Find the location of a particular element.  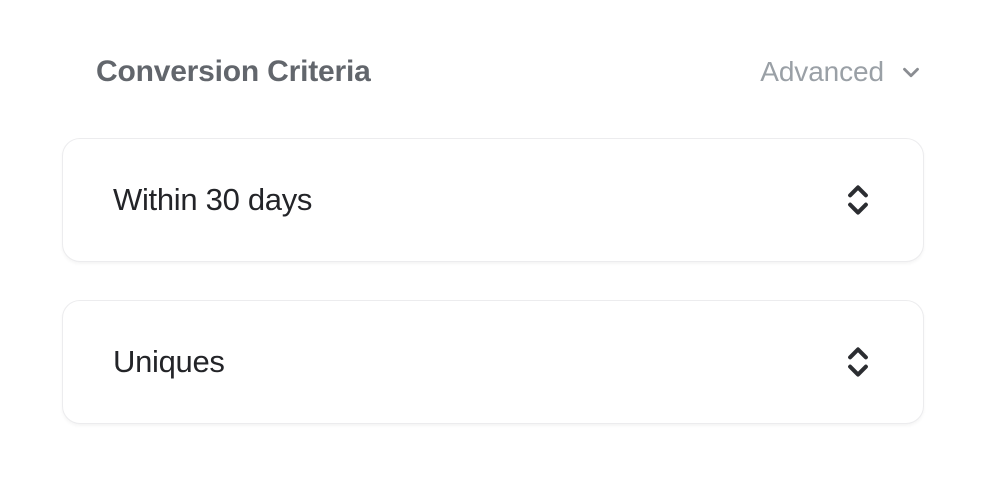

conversion-counting-select-value: Uniques is located at coordinates (169, 361).